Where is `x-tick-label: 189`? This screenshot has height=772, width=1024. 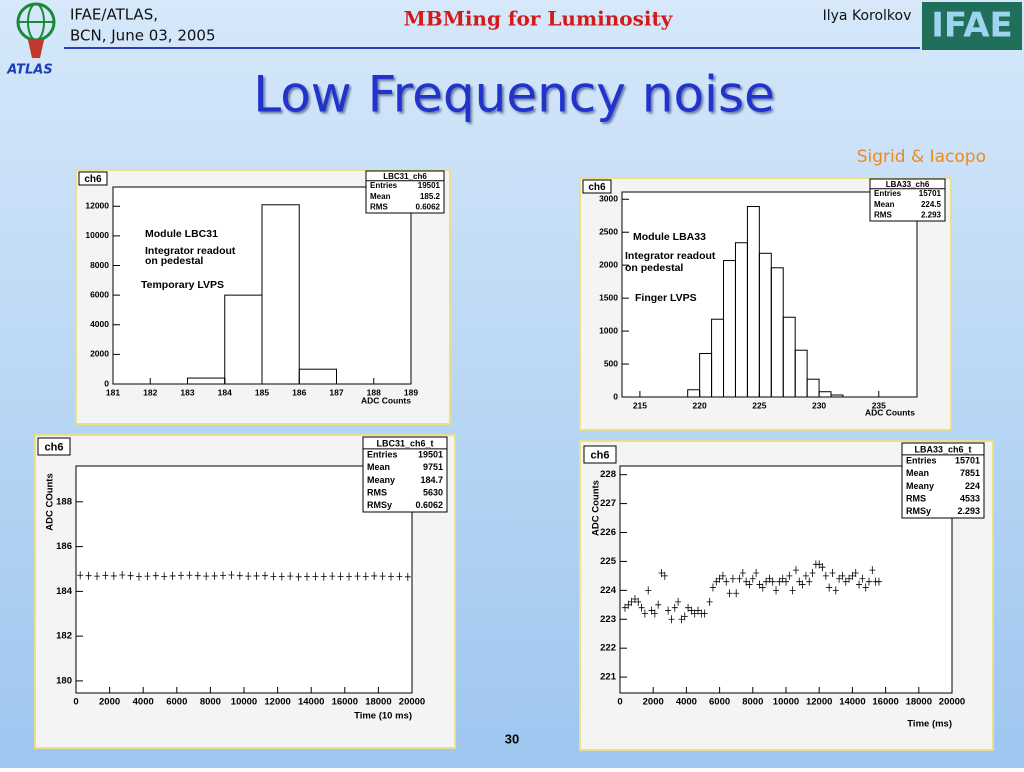
x-tick-label: 189 is located at coordinates (411, 392).